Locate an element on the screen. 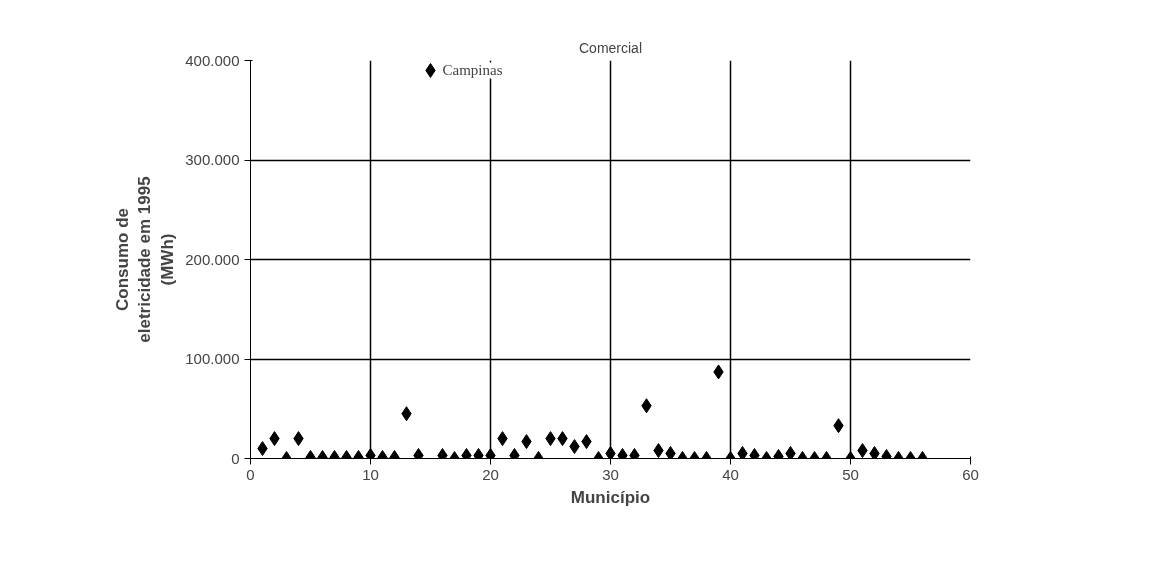  x-tick-label: 40 is located at coordinates (730, 474).